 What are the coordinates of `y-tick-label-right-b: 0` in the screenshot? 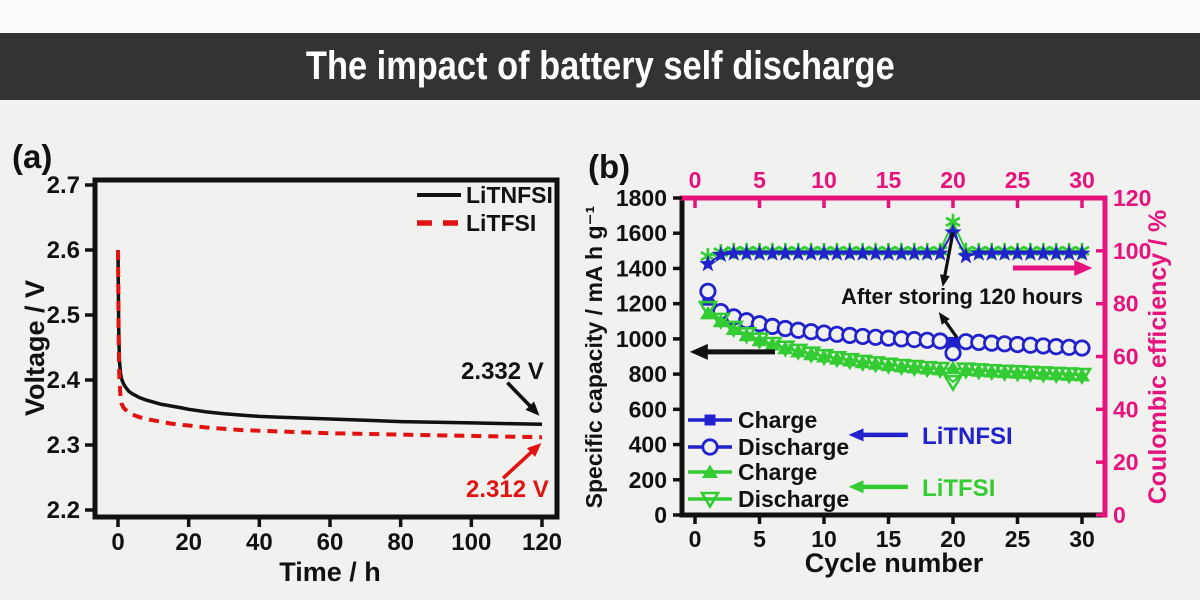 It's located at (1119, 515).